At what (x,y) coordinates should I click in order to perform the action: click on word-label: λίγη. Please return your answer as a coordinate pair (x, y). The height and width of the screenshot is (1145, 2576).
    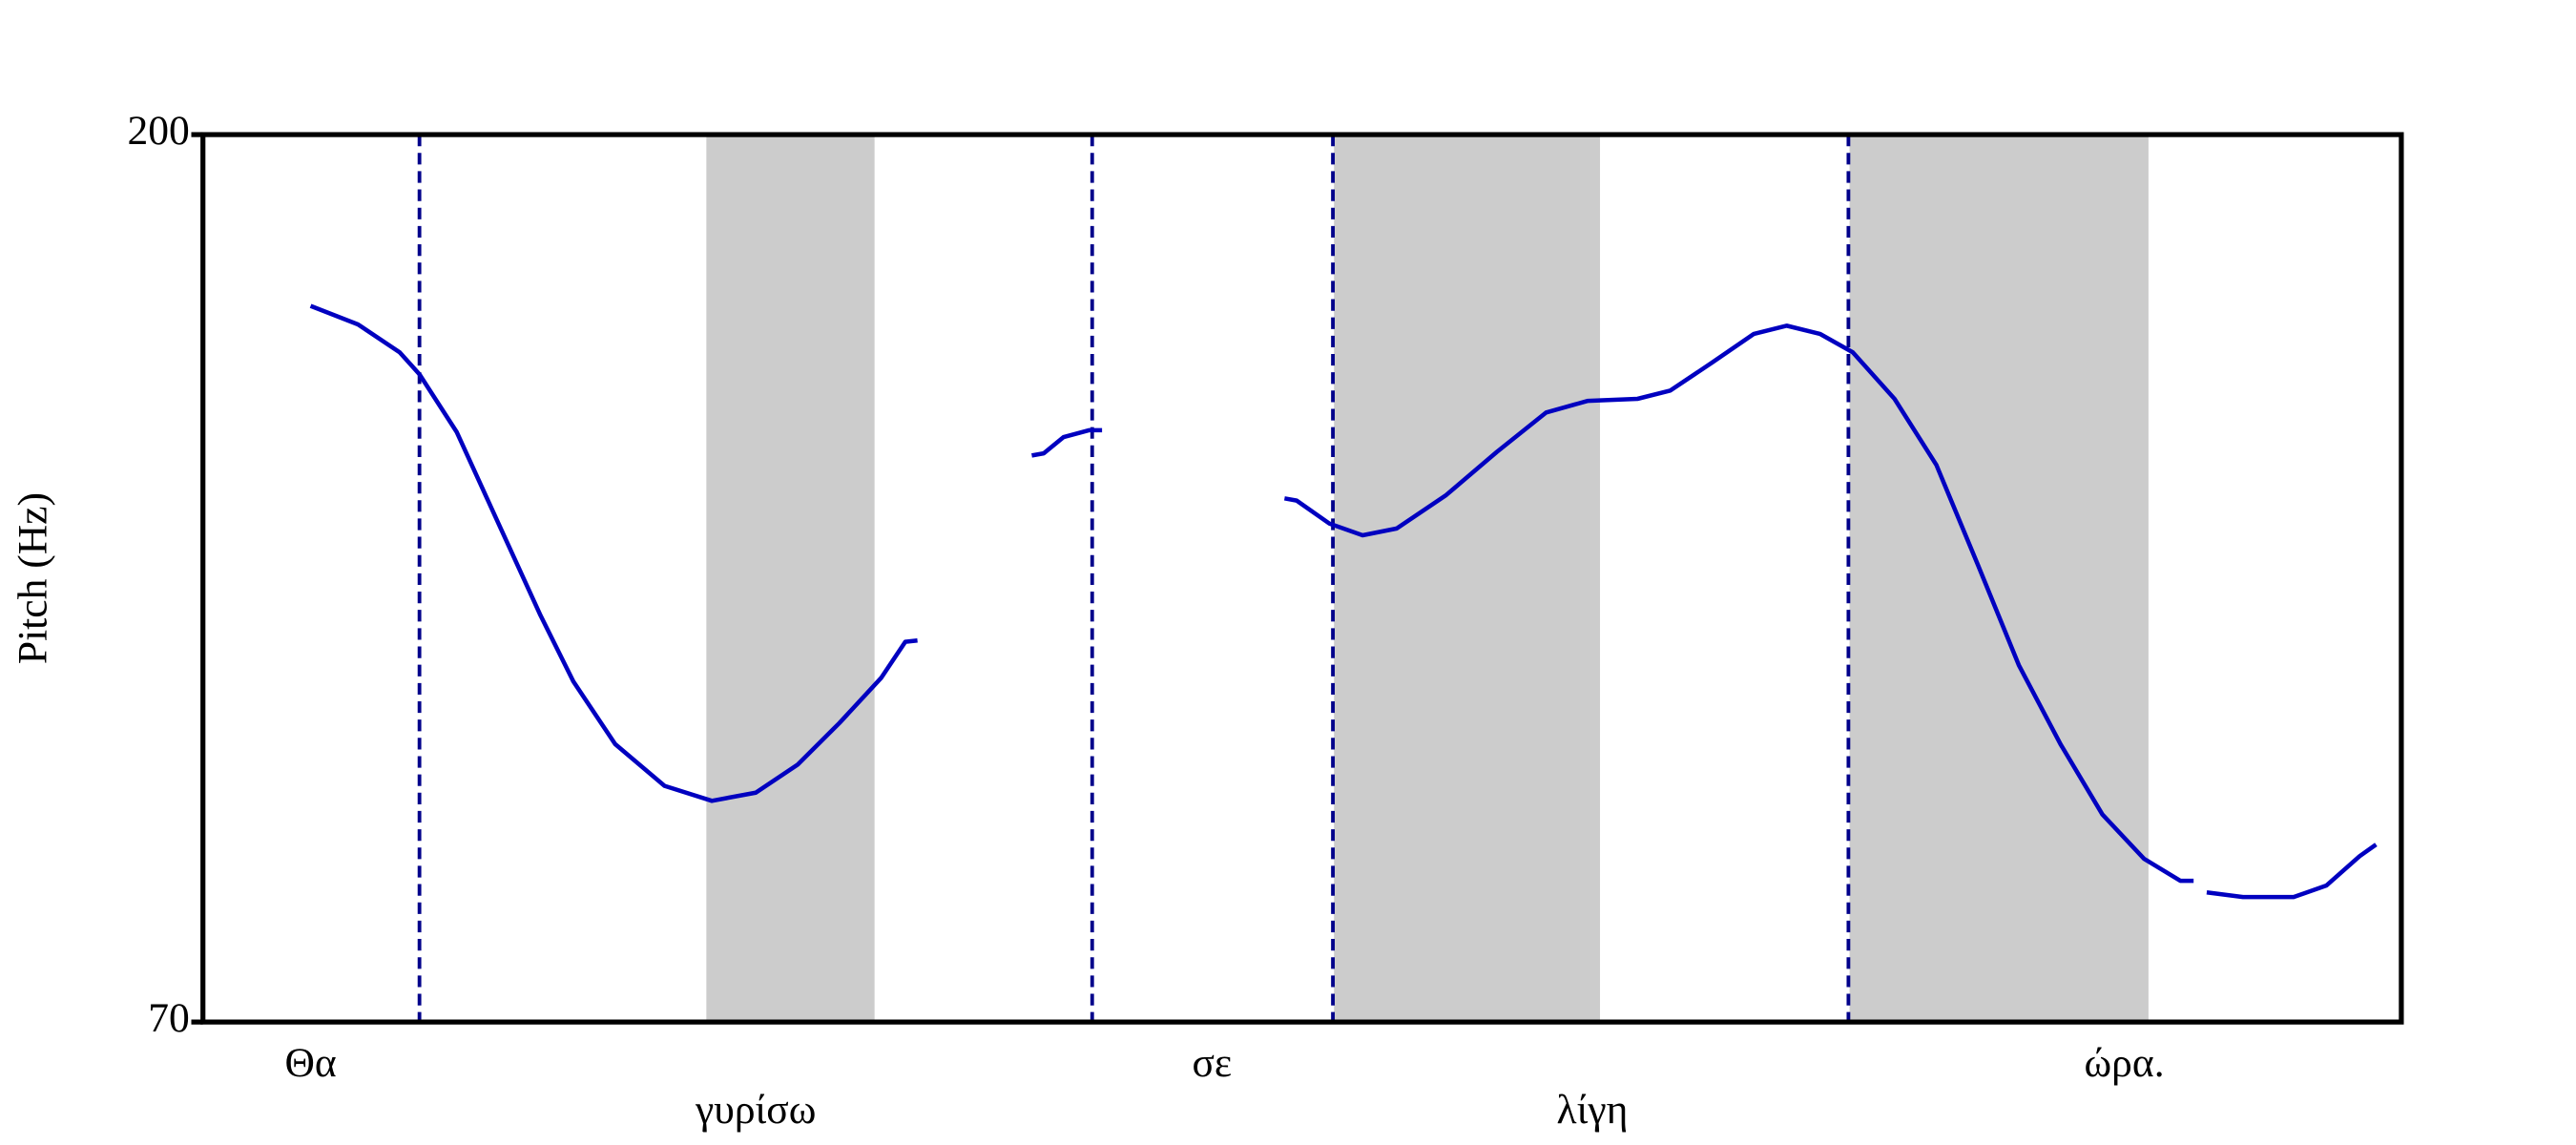
    Looking at the image, I should click on (1593, 1110).